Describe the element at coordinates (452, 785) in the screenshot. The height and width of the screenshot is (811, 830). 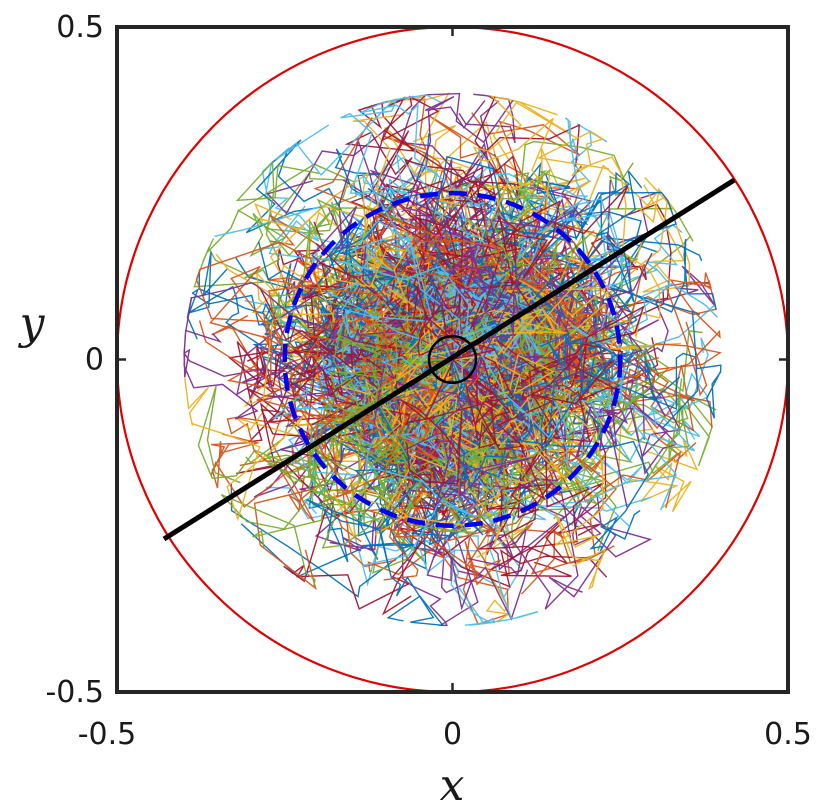
I see `x-axis-label: x` at that location.